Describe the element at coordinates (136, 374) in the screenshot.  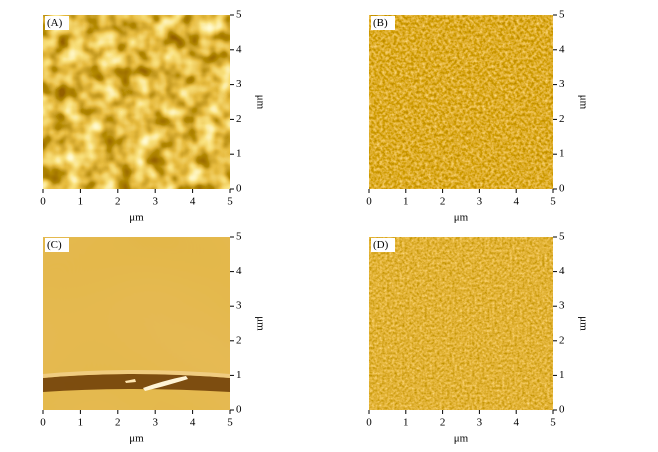
I see `bright-band` at that location.